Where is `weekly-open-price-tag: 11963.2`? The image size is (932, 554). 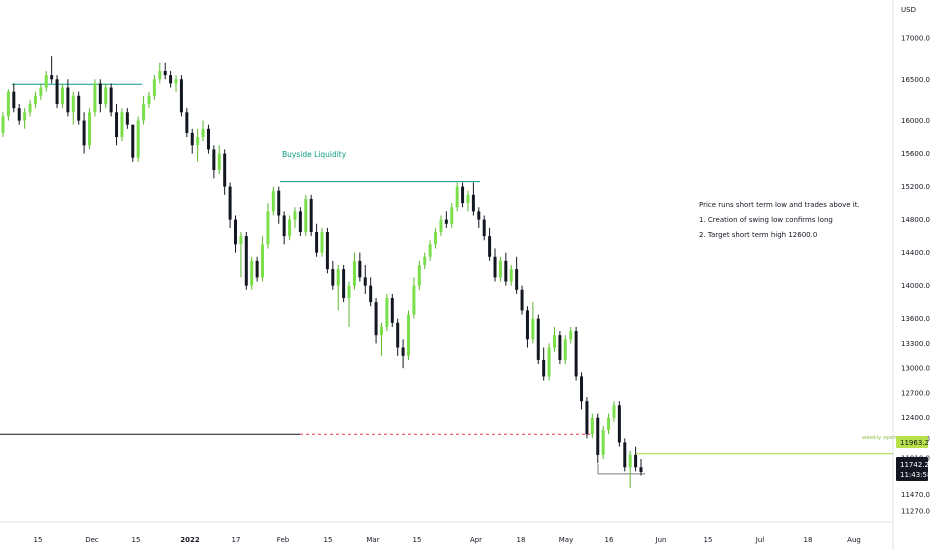
weekly-open-price-tag: 11963.2 is located at coordinates (912, 442).